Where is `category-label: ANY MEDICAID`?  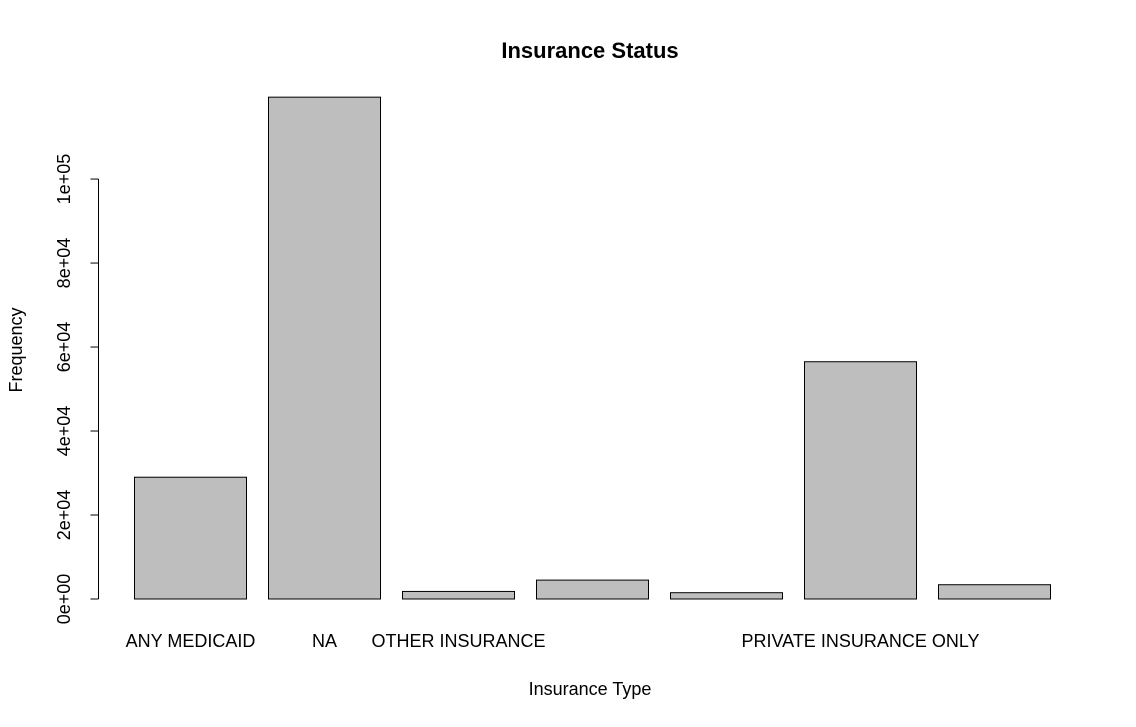 category-label: ANY MEDICAID is located at coordinates (191, 641).